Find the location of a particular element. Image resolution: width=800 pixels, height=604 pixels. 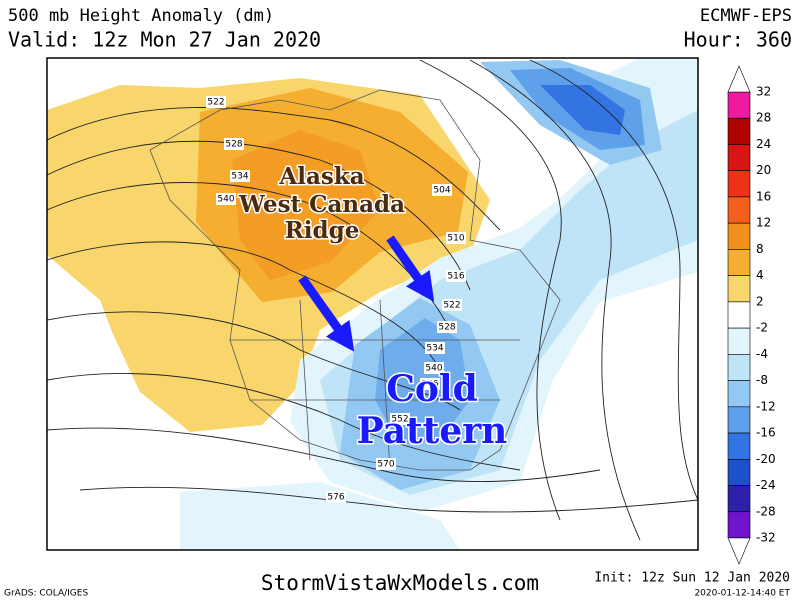

colorbar-label: 28 is located at coordinates (763, 118).